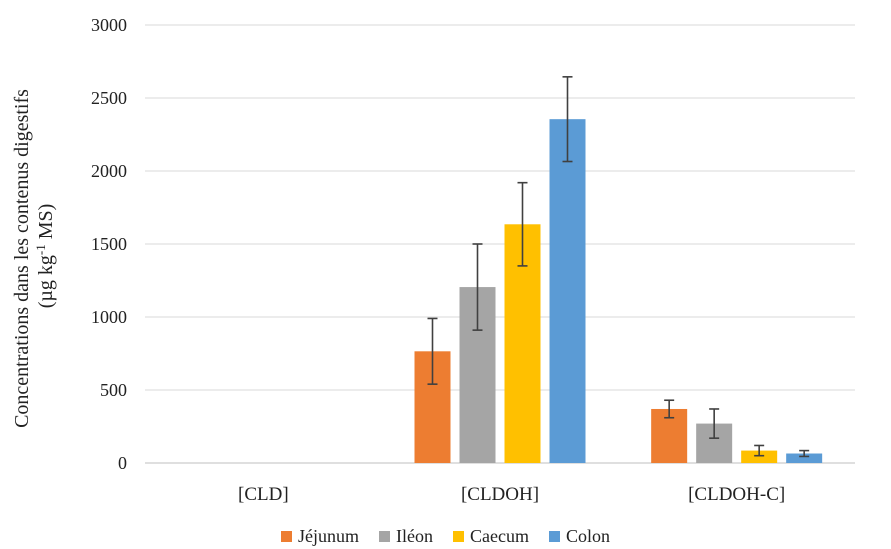 The height and width of the screenshot is (549, 891). What do you see at coordinates (113, 390) in the screenshot?
I see `y-tick-label: 500` at bounding box center [113, 390].